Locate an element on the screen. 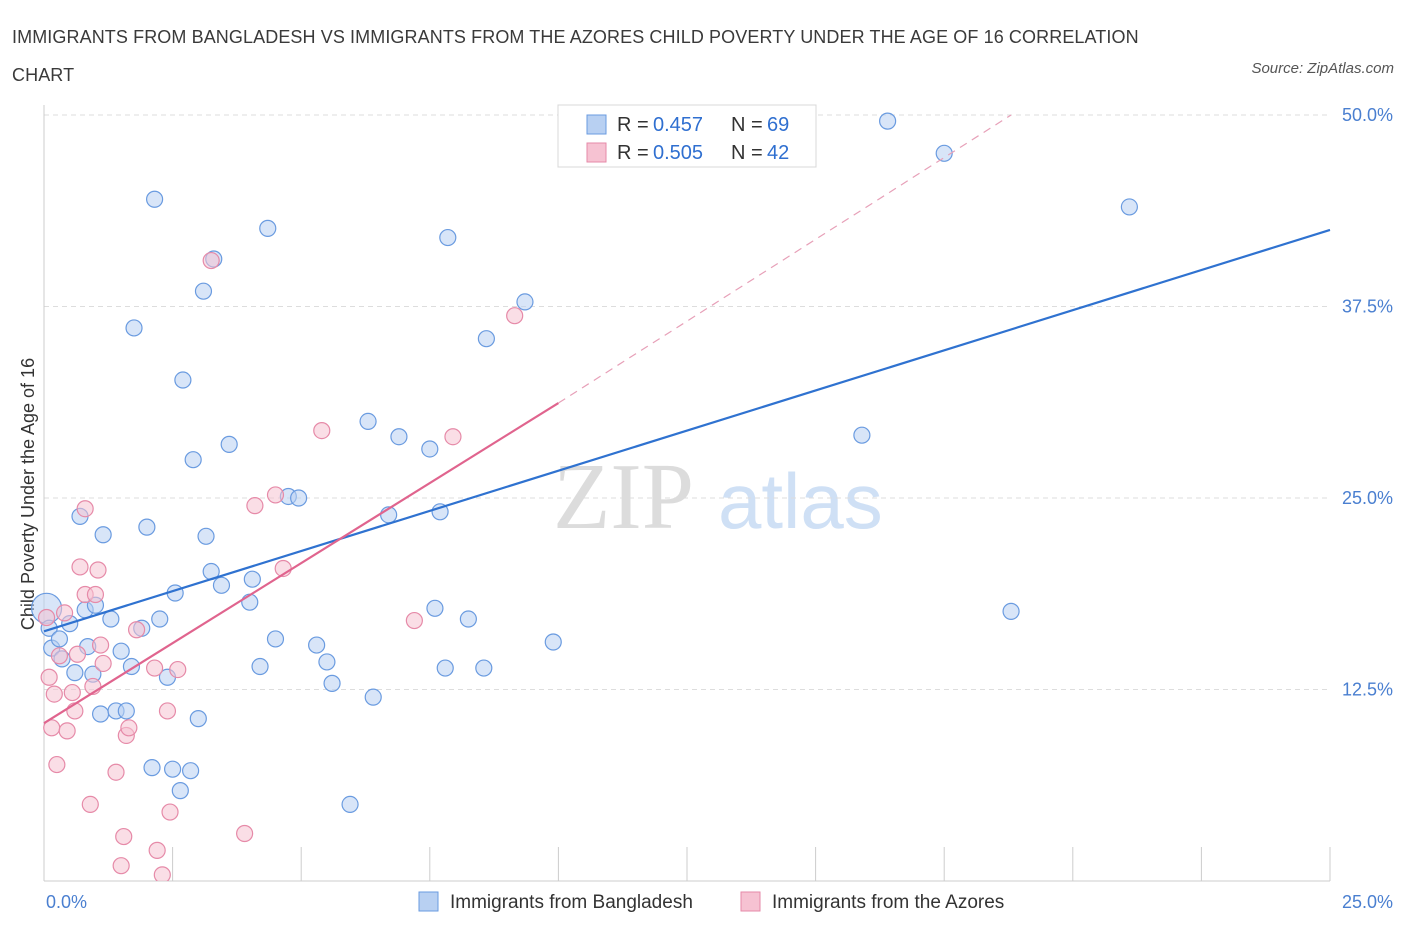  y-tick-label-3: 50.0% is located at coordinates (1367, 115).